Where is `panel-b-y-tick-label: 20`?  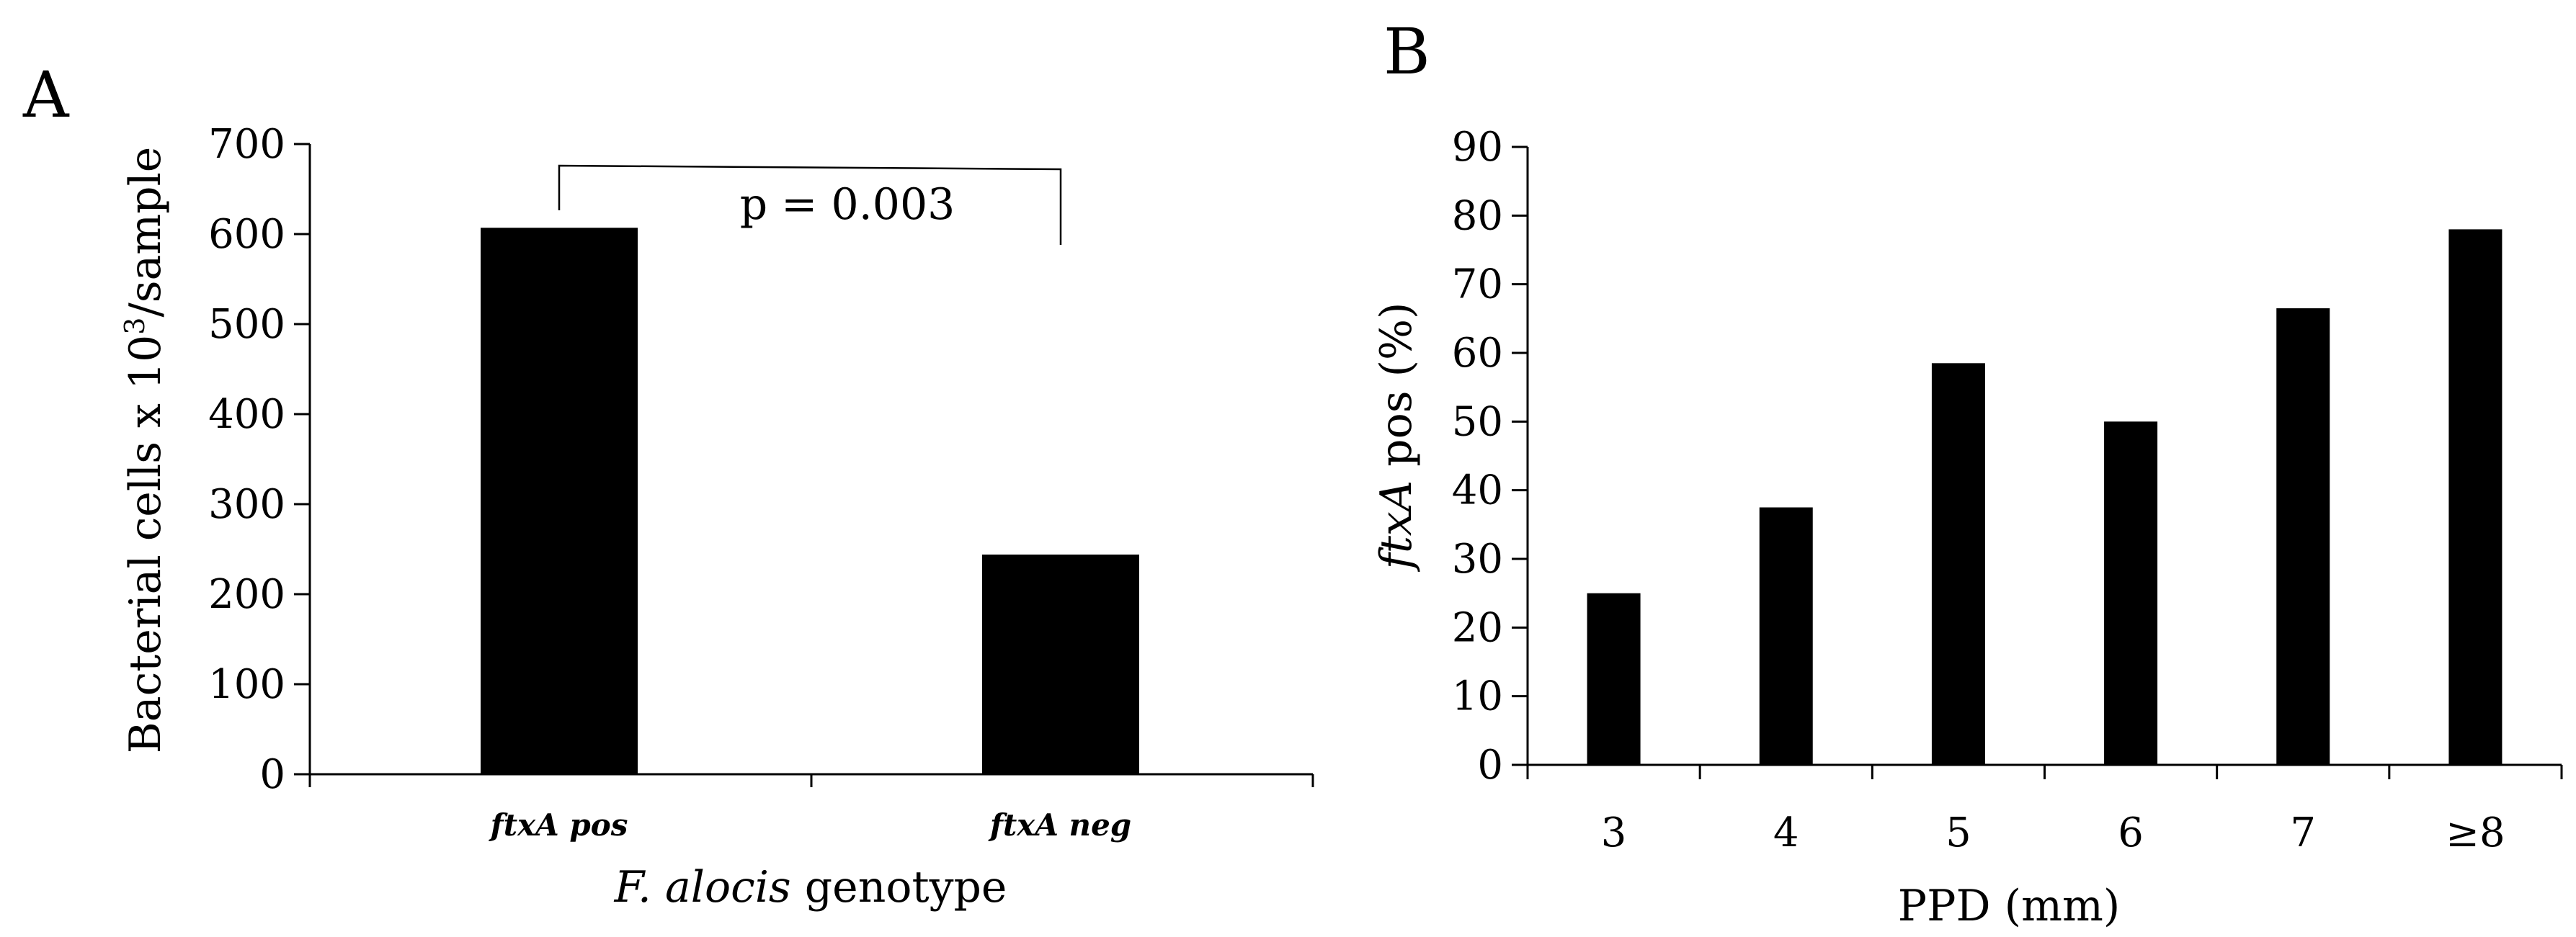
panel-b-y-tick-label: 20 is located at coordinates (1477, 628).